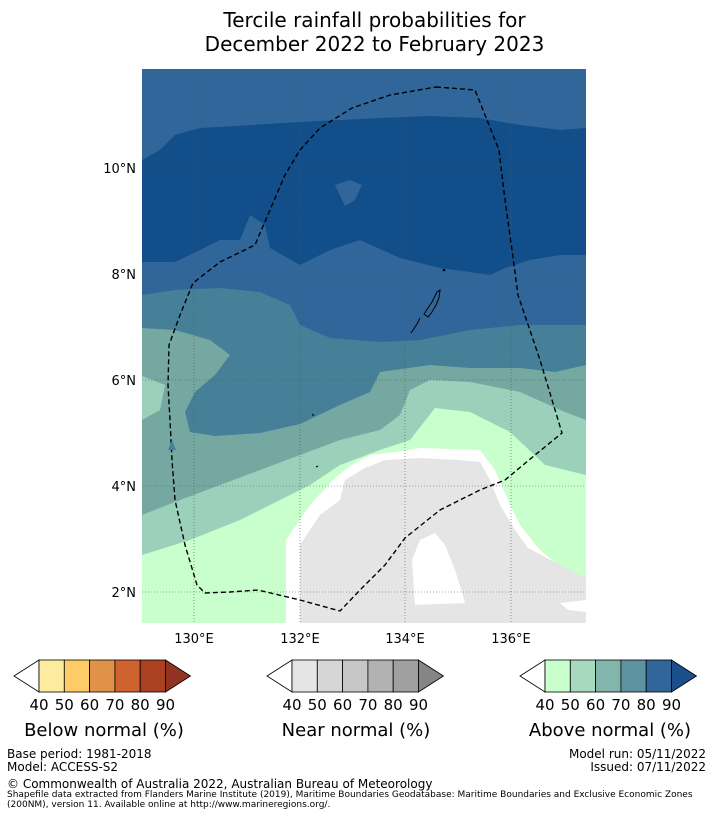  What do you see at coordinates (367, 705) in the screenshot?
I see `near-tick-70: 70` at bounding box center [367, 705].